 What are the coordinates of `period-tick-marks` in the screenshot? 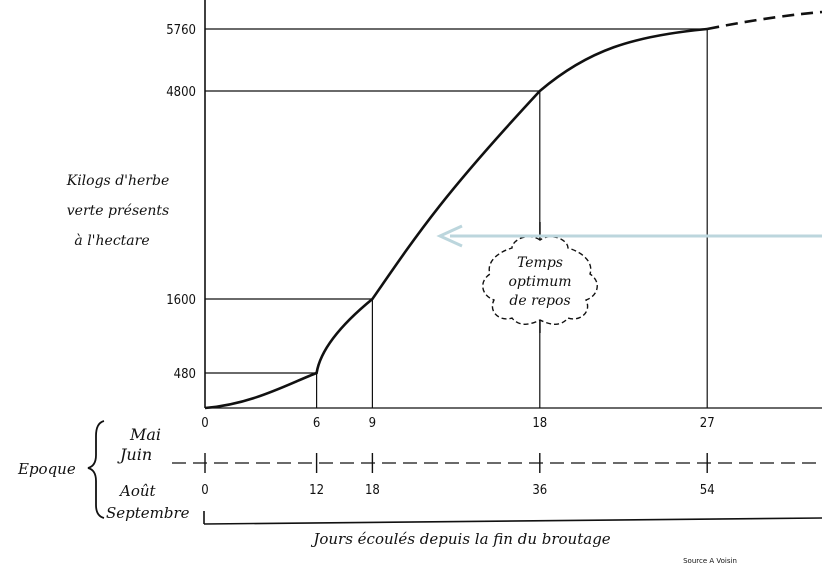 It's located at (456, 463).